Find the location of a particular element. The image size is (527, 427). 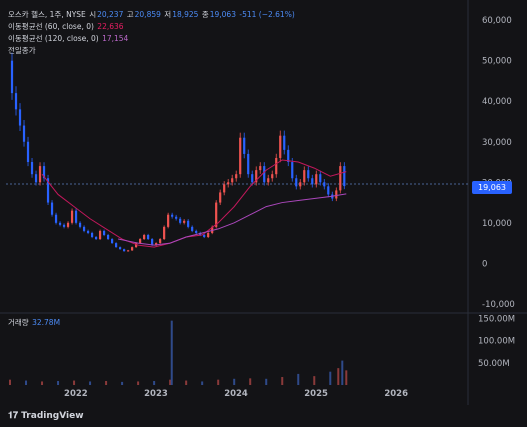

time-tick-label: 2025 is located at coordinates (316, 394).